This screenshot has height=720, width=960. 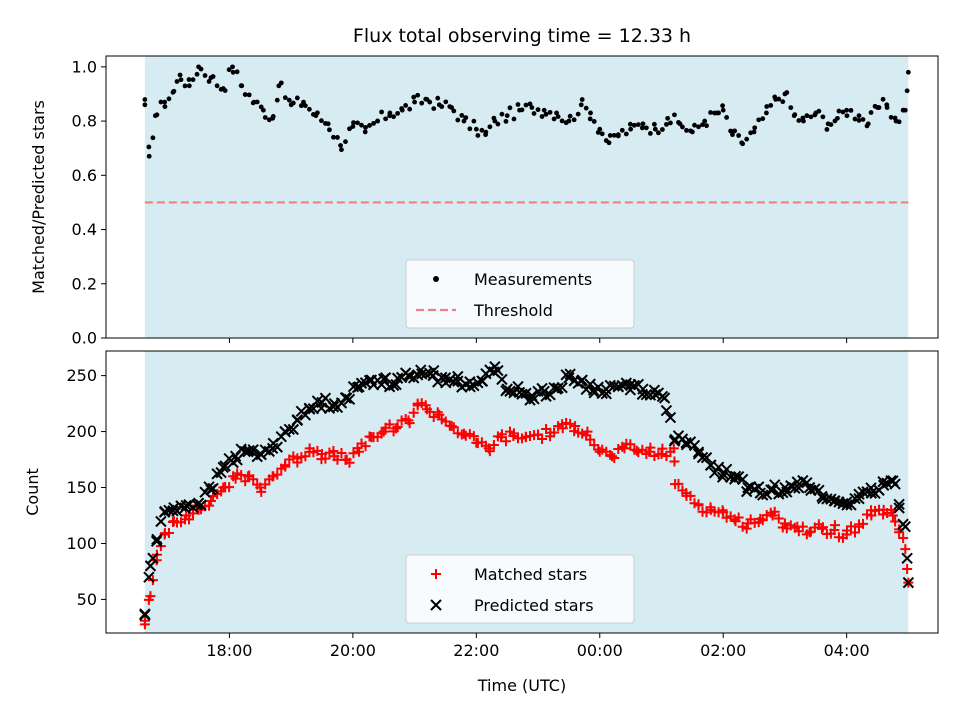 What do you see at coordinates (436, 279) in the screenshot?
I see `legend-marker-measurements` at bounding box center [436, 279].